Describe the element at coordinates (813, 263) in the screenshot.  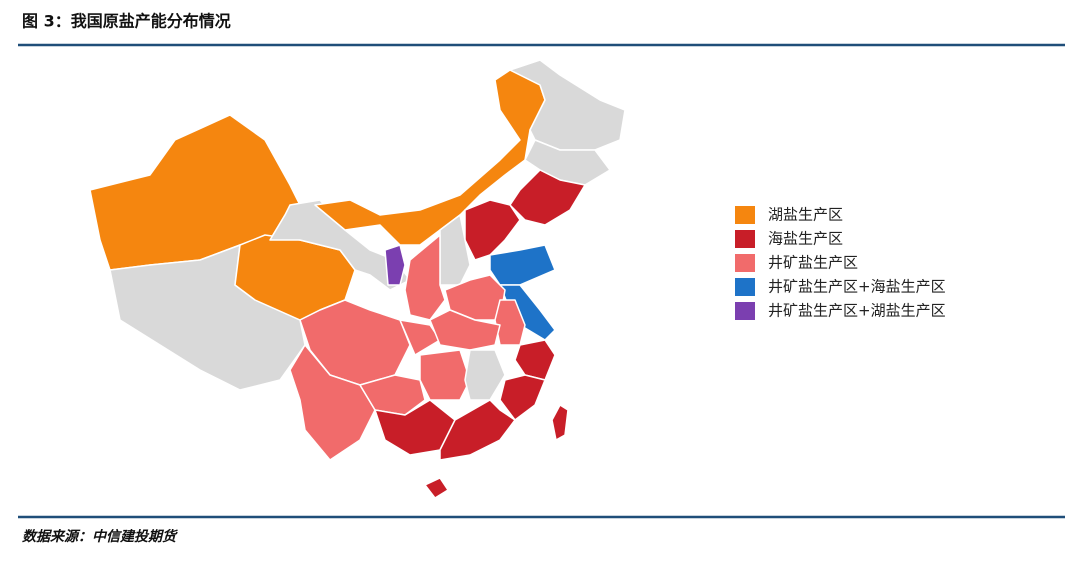
I see `legend-label: 井矿盐生产区` at that location.